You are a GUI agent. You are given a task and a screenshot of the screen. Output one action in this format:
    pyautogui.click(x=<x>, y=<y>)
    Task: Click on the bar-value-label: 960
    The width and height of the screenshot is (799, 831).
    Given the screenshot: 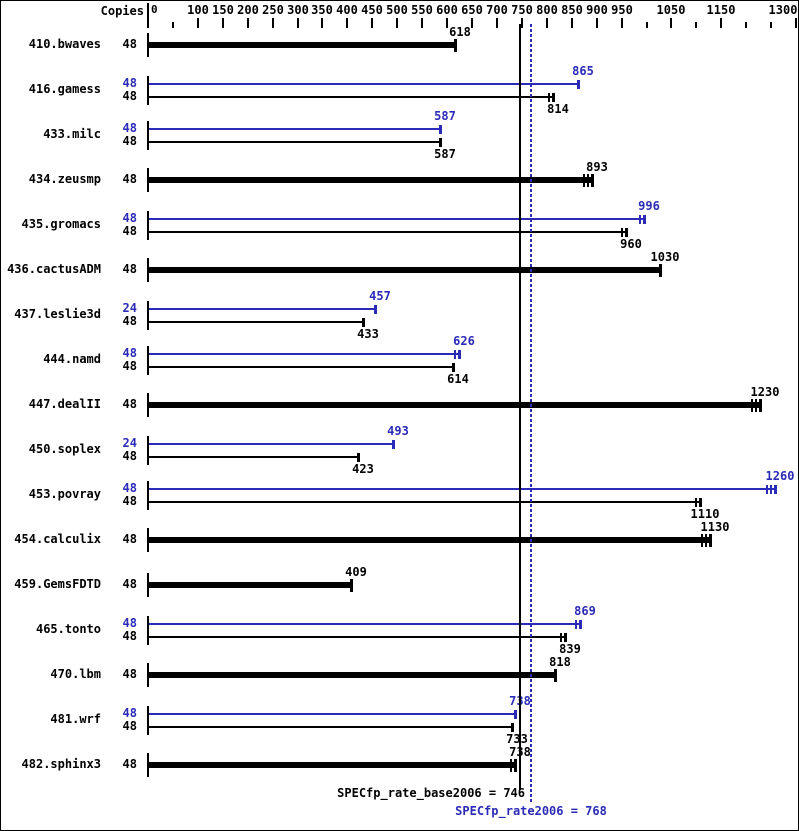 What is the action you would take?
    pyautogui.click(x=631, y=244)
    